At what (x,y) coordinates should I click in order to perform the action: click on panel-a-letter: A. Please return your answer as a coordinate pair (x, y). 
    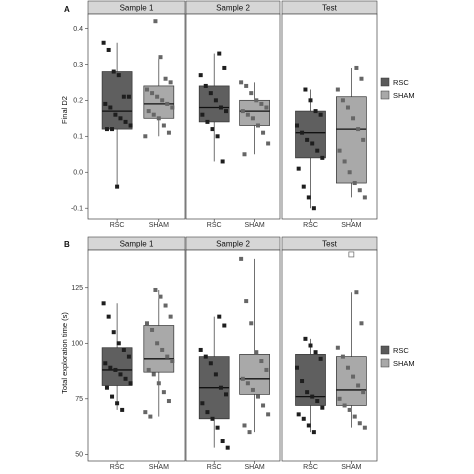
    Looking at the image, I should click on (67, 9).